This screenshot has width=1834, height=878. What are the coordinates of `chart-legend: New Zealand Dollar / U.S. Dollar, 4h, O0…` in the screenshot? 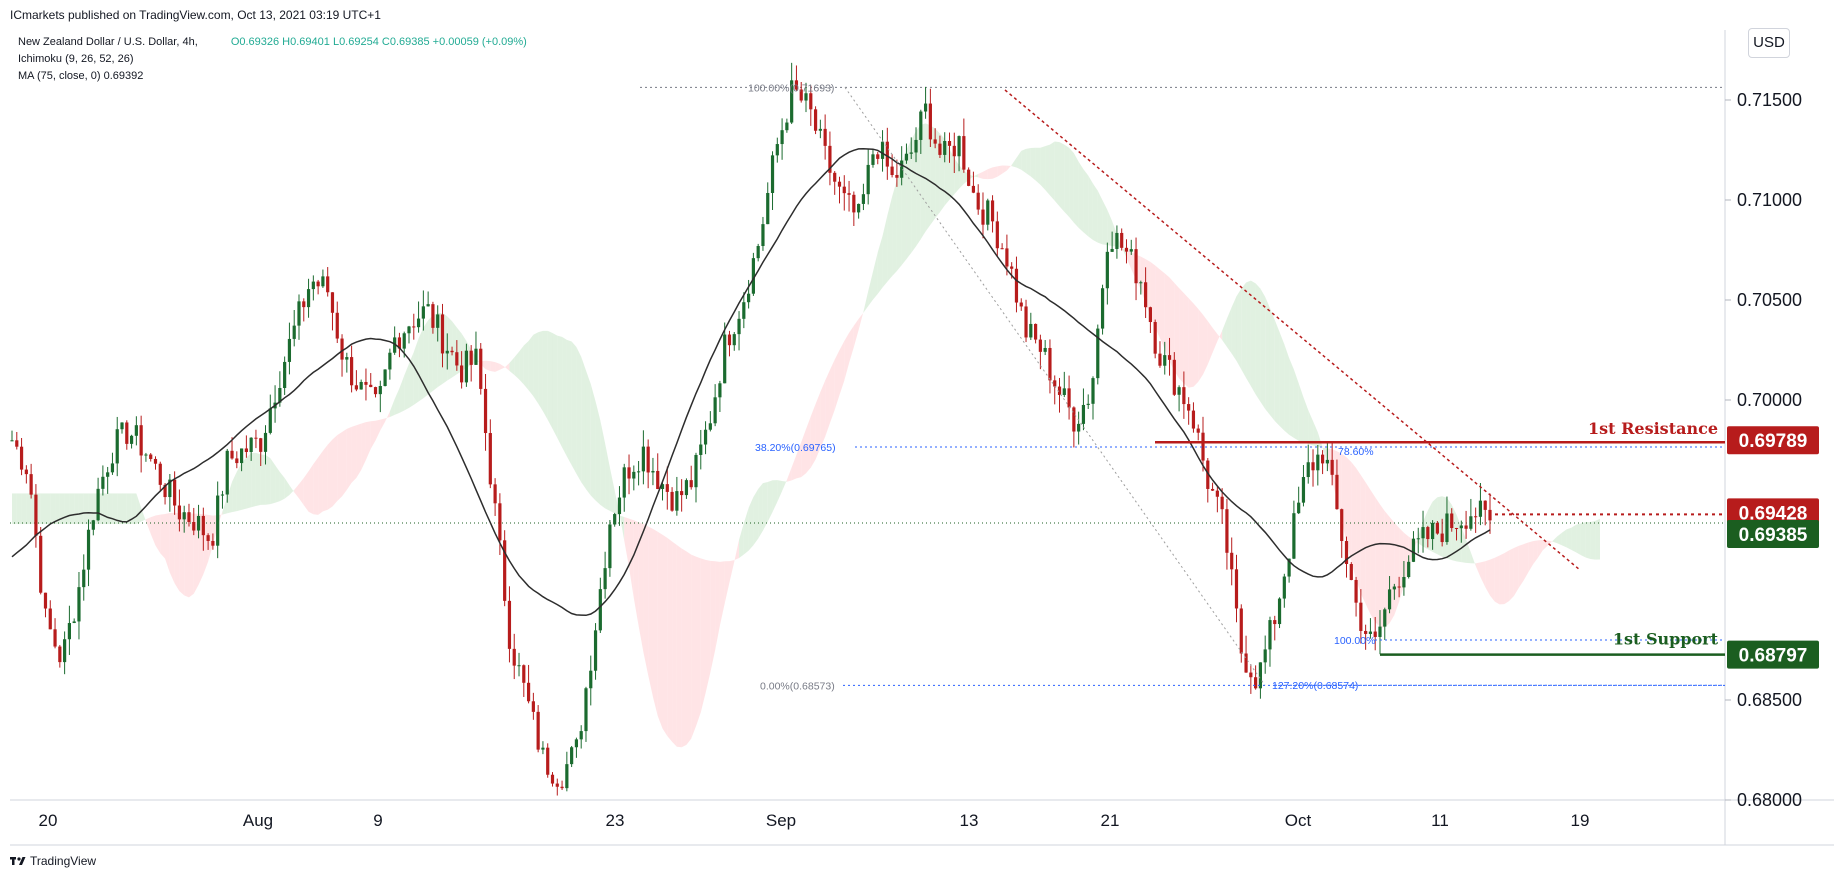 It's located at (272, 59).